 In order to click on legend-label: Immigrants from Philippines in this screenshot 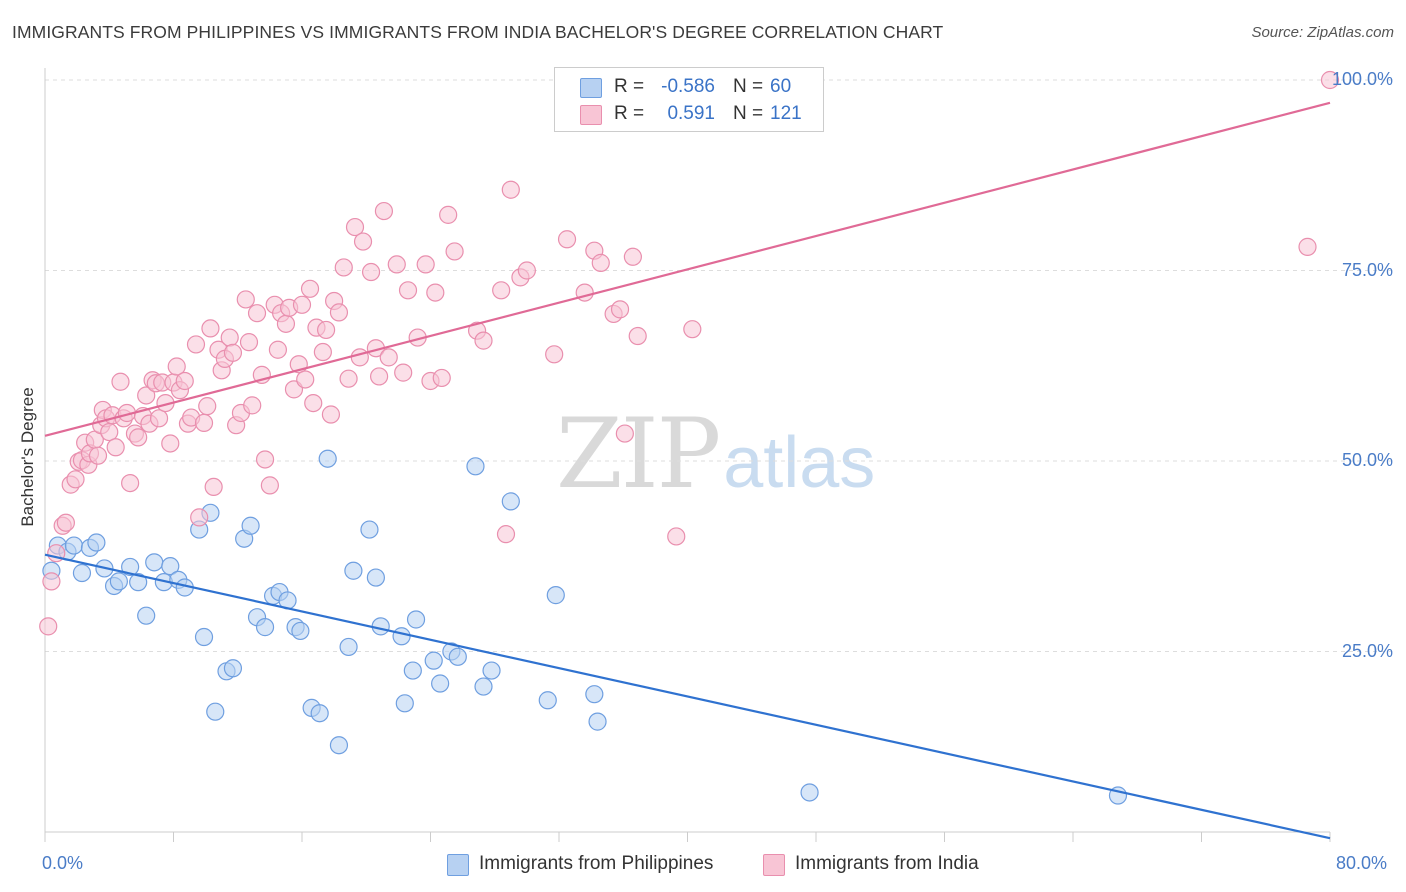, I will do `click(596, 863)`.